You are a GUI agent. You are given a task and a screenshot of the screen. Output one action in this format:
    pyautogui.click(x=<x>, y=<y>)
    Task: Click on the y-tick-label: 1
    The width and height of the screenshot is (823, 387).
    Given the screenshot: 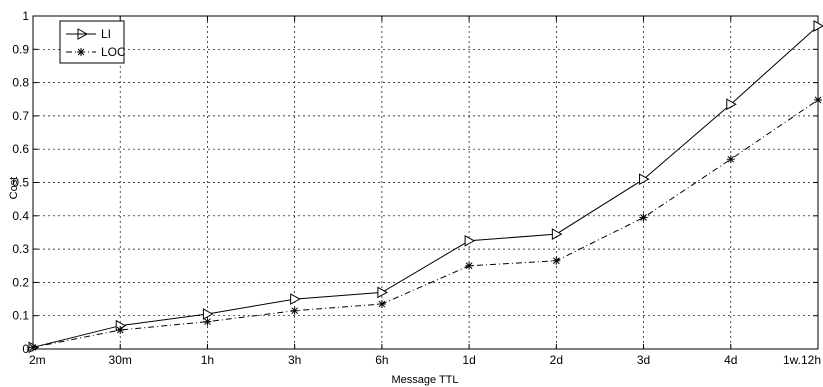 What is the action you would take?
    pyautogui.click(x=25, y=16)
    